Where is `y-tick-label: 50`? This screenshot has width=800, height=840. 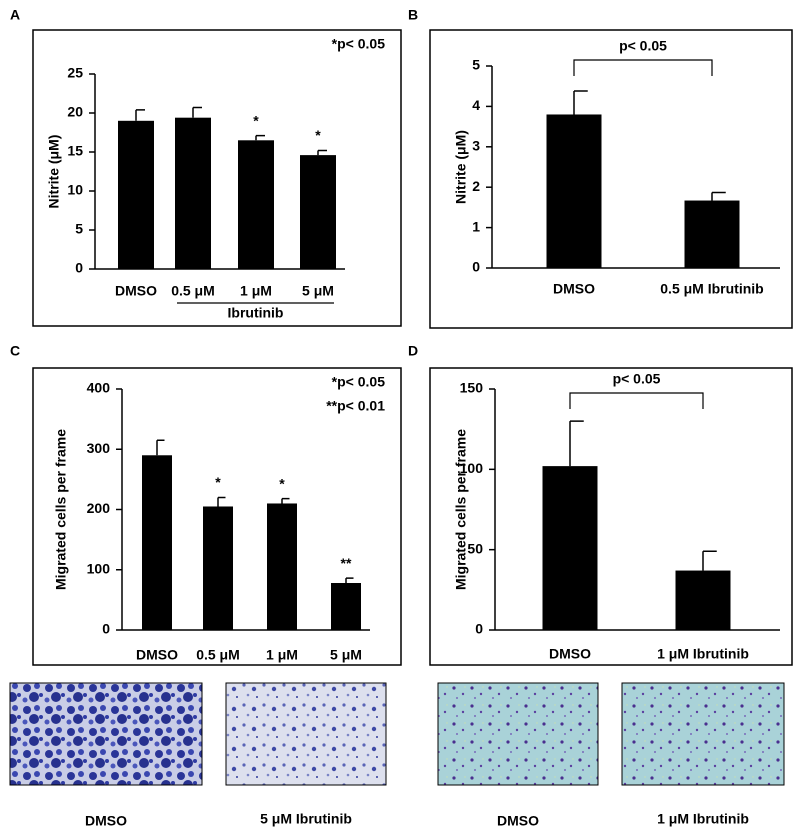 y-tick-label: 50 is located at coordinates (475, 548).